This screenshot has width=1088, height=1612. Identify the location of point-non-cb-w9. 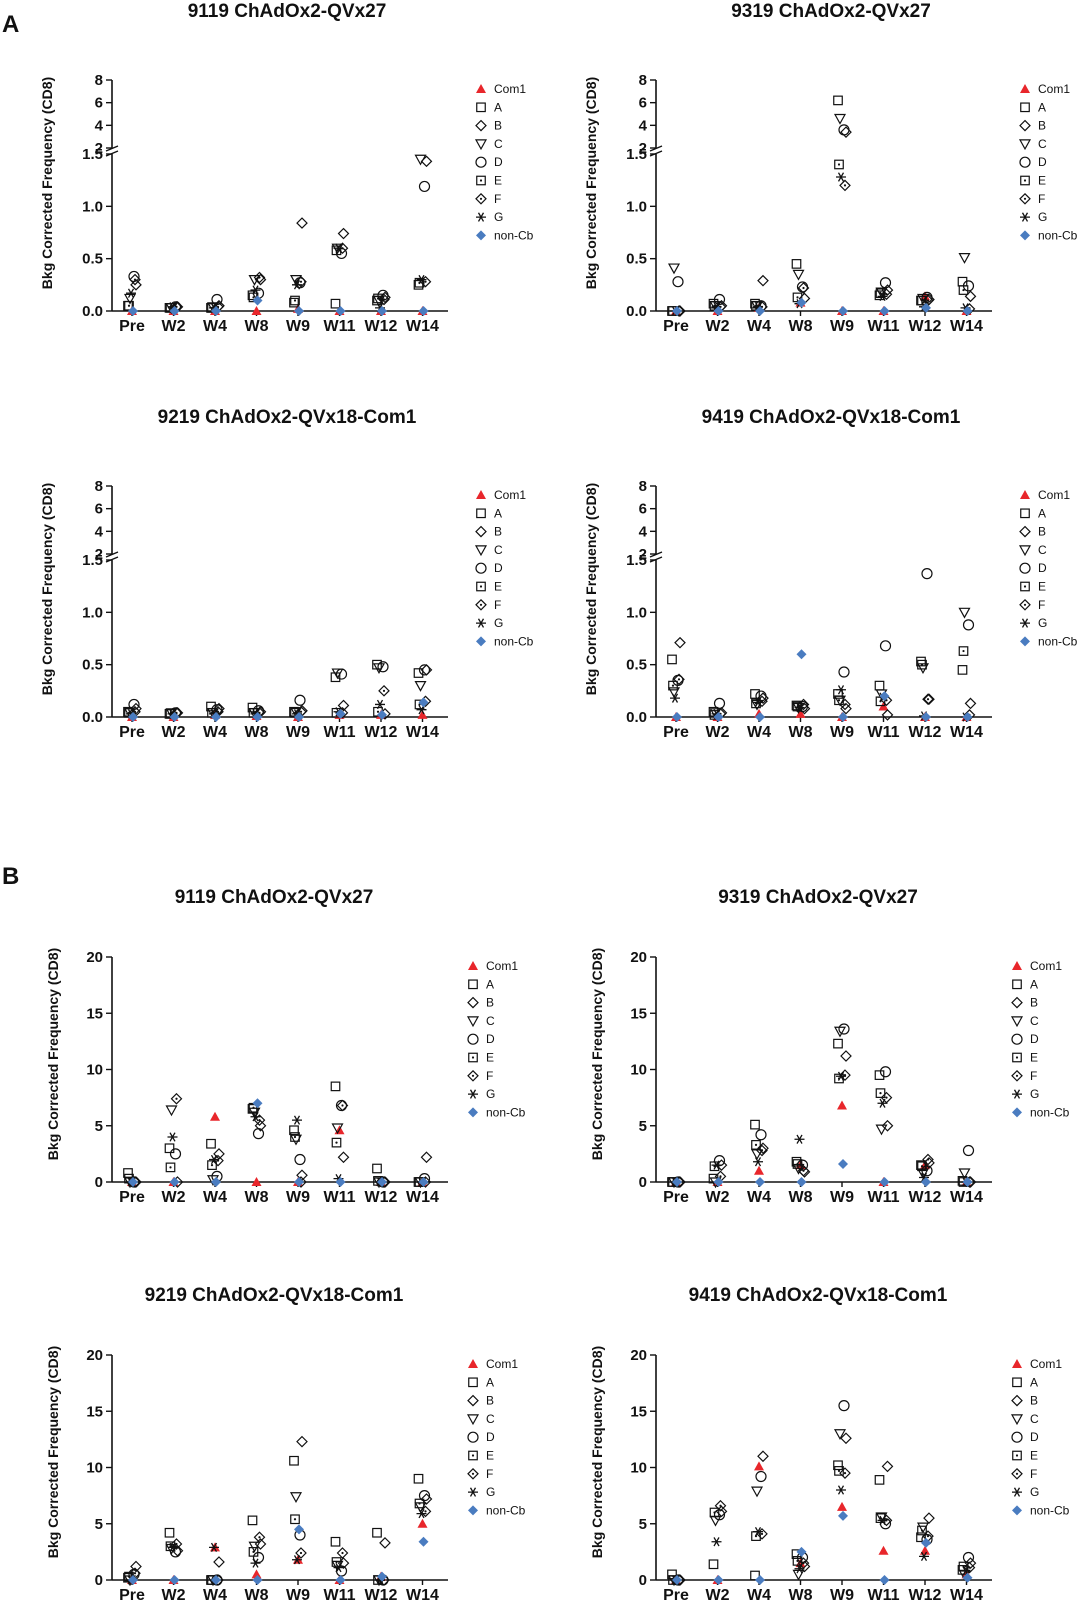
(299, 1182).